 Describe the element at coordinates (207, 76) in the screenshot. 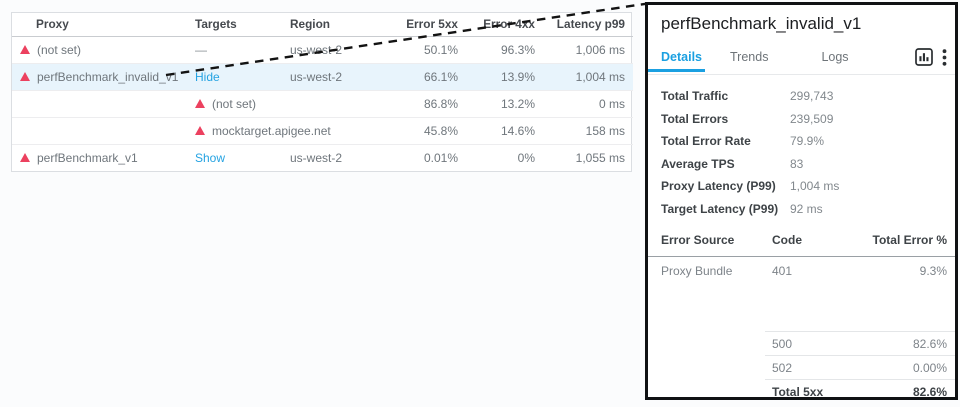

I see `hide-targets-link: Hide` at that location.